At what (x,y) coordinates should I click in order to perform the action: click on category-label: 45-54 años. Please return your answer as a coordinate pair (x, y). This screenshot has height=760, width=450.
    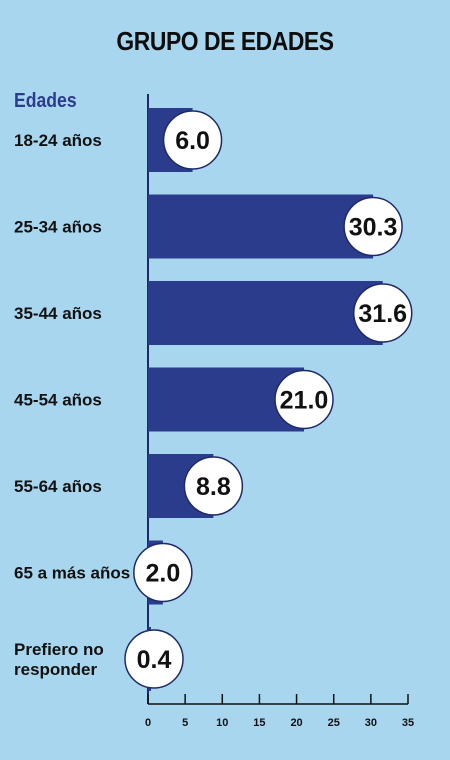
    Looking at the image, I should click on (58, 400).